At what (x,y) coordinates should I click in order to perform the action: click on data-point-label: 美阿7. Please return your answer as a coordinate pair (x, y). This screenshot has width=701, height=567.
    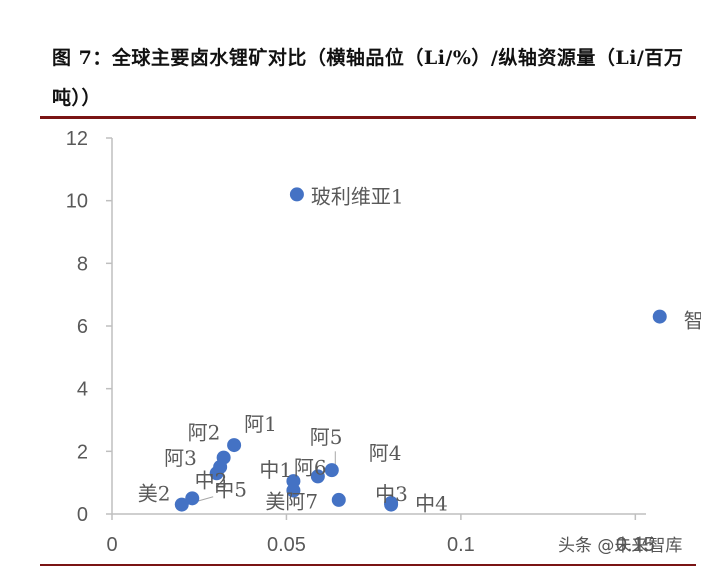
    Looking at the image, I should click on (291, 502).